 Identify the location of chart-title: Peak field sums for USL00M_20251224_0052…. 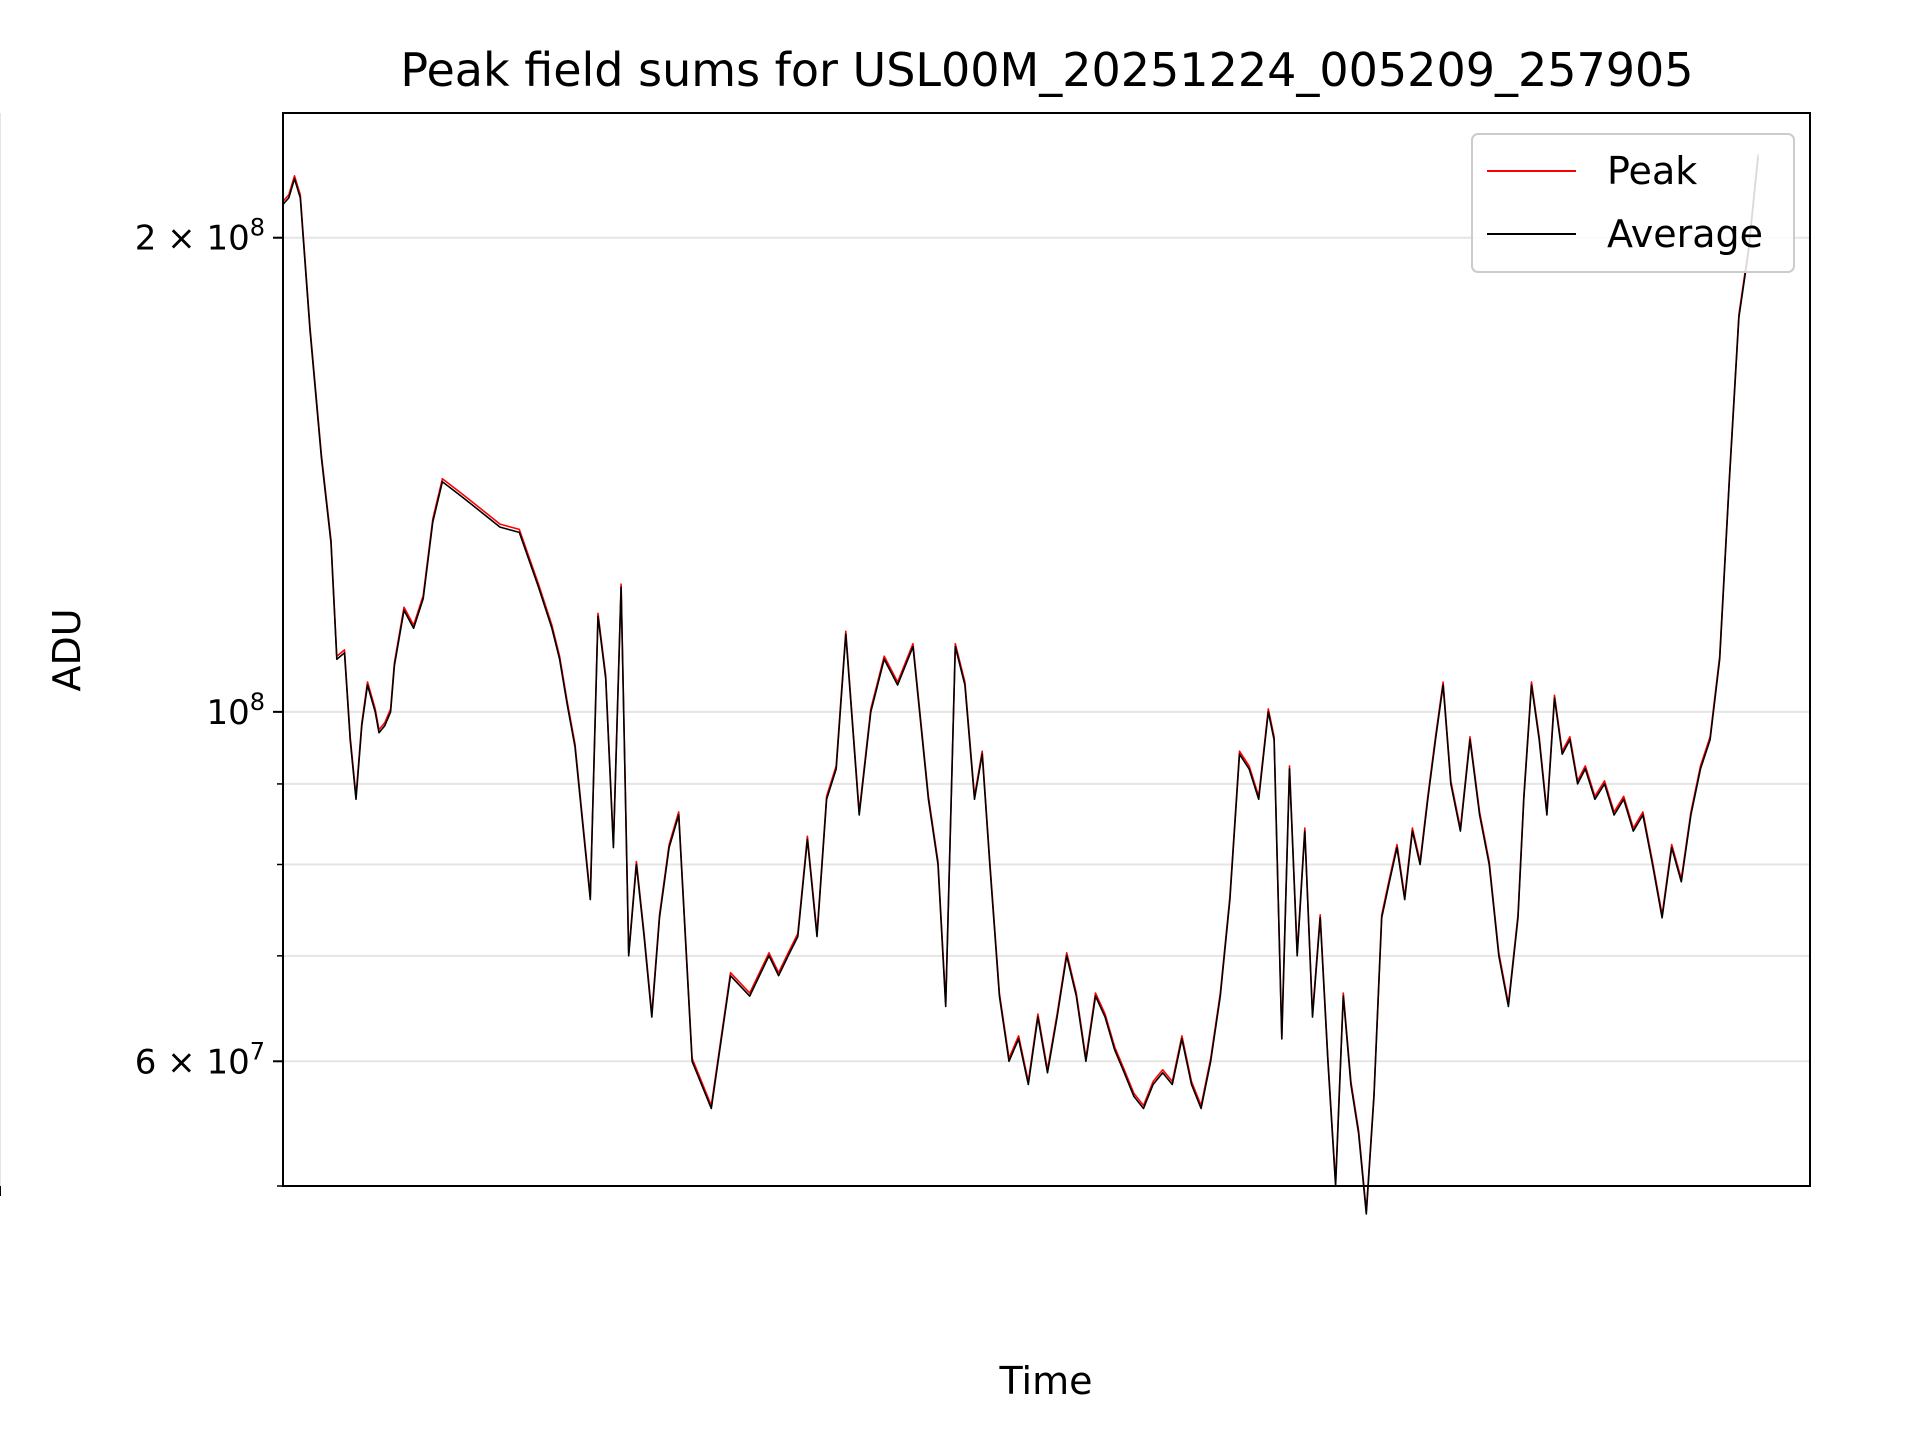
(1046, 70).